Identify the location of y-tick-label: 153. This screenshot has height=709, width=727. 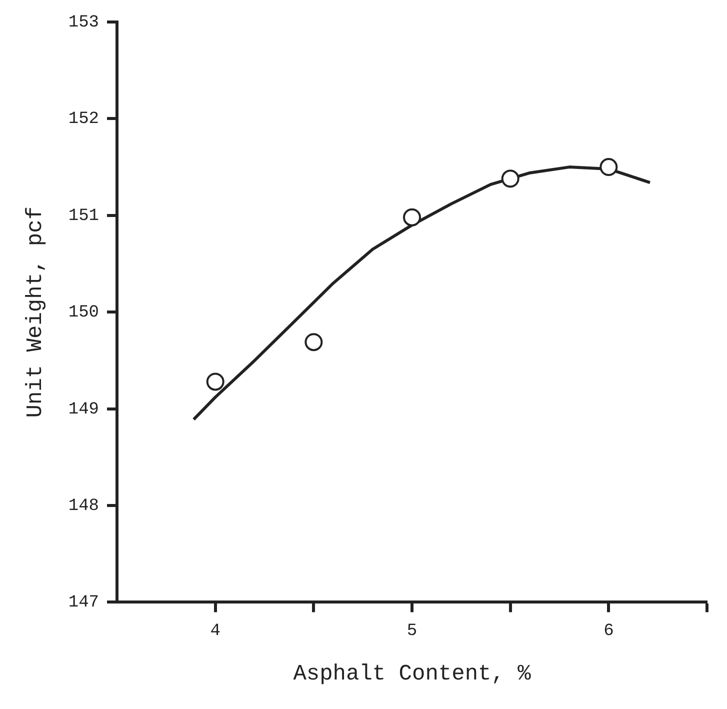
(84, 23).